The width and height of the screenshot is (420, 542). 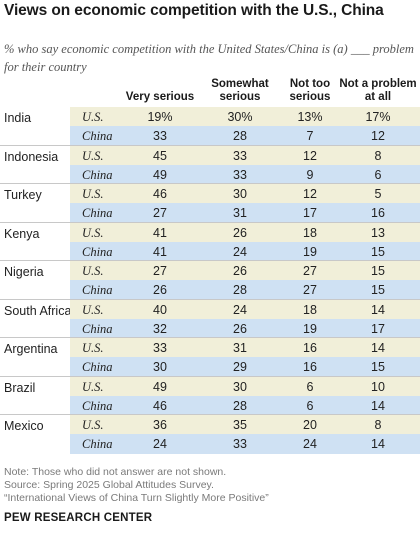 I want to click on table-row-china: China 46 28 6 14, so click(x=245, y=405).